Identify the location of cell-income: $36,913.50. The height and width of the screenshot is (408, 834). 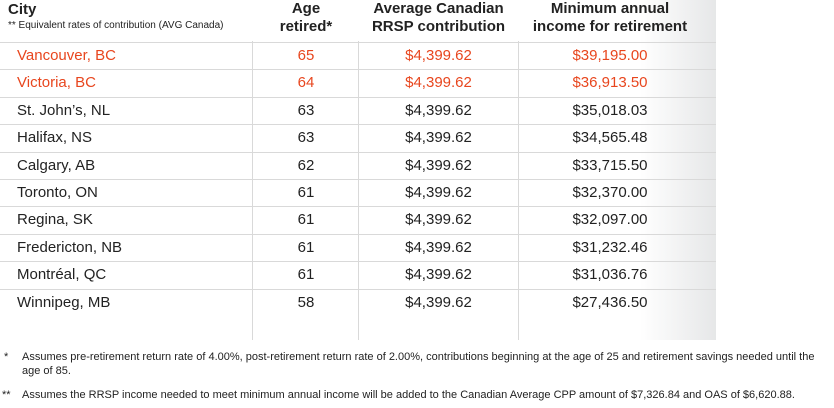
(610, 82).